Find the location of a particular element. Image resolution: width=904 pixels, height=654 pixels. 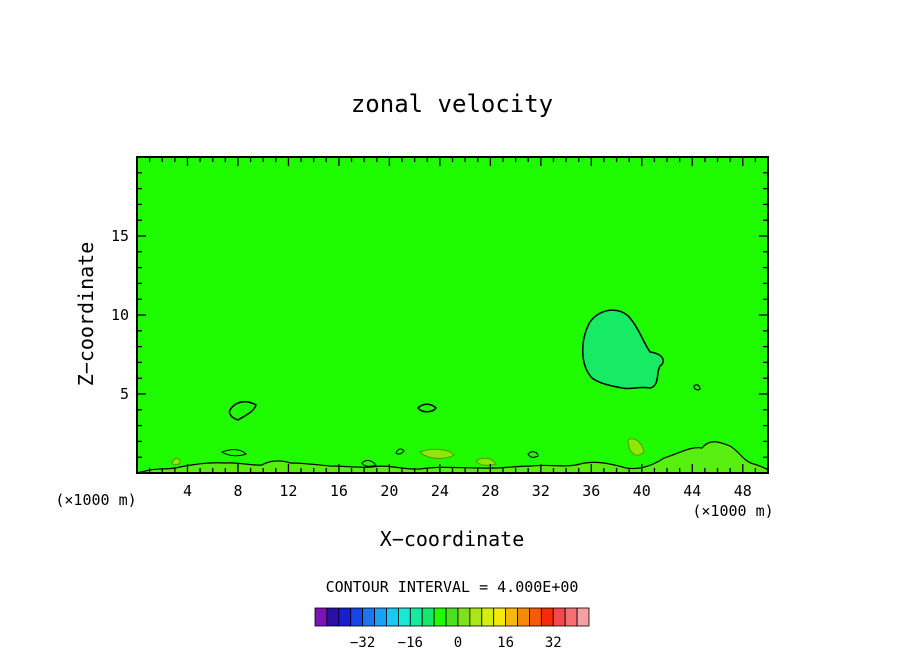

x-tick-label: 40 is located at coordinates (642, 491).